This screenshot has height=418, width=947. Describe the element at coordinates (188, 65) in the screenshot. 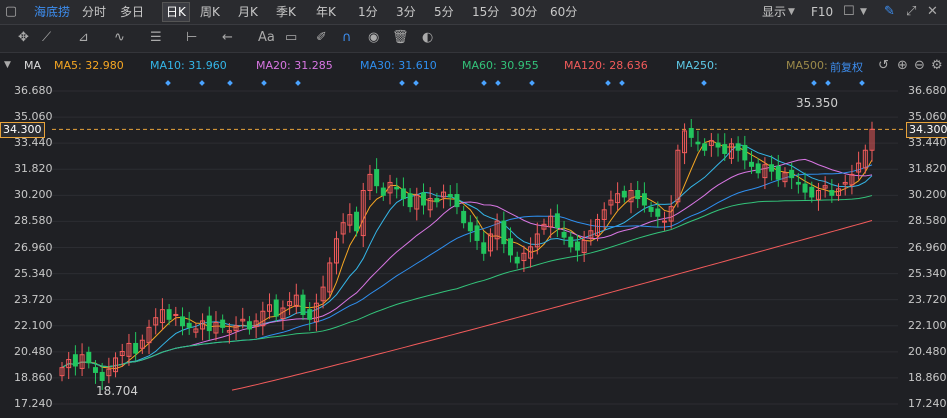

I see `ma-item-1: MA10: 31.960` at that location.